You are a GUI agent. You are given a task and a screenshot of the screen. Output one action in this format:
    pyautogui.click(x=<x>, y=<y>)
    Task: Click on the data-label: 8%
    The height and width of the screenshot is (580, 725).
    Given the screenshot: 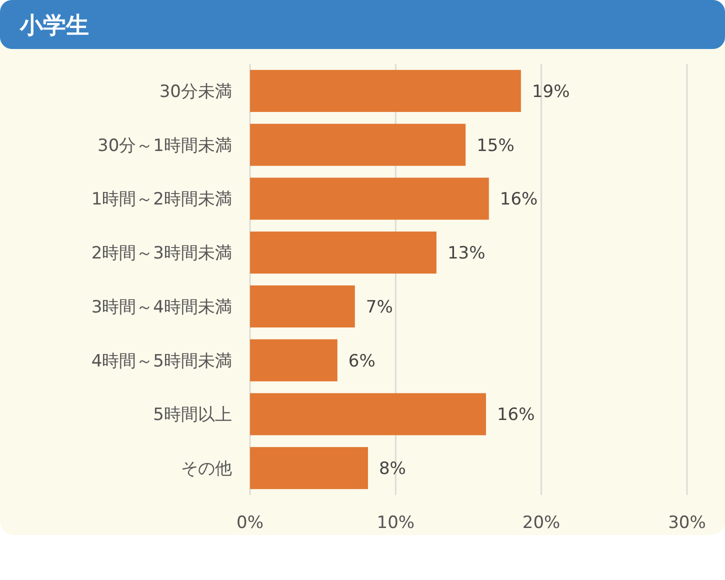 What is the action you would take?
    pyautogui.click(x=392, y=469)
    